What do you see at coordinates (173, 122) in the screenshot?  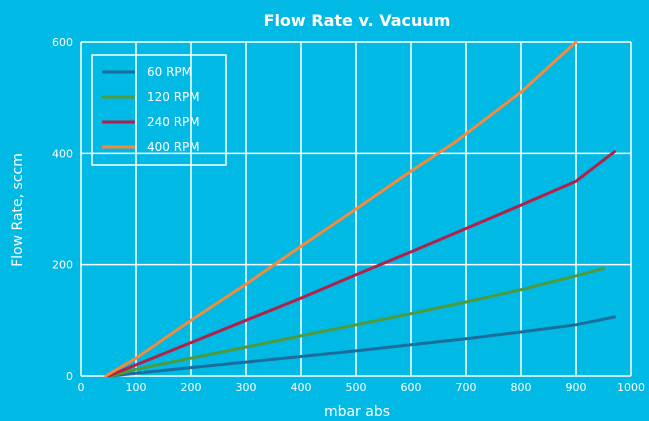 I see `legend-label: 240 RPM` at bounding box center [173, 122].